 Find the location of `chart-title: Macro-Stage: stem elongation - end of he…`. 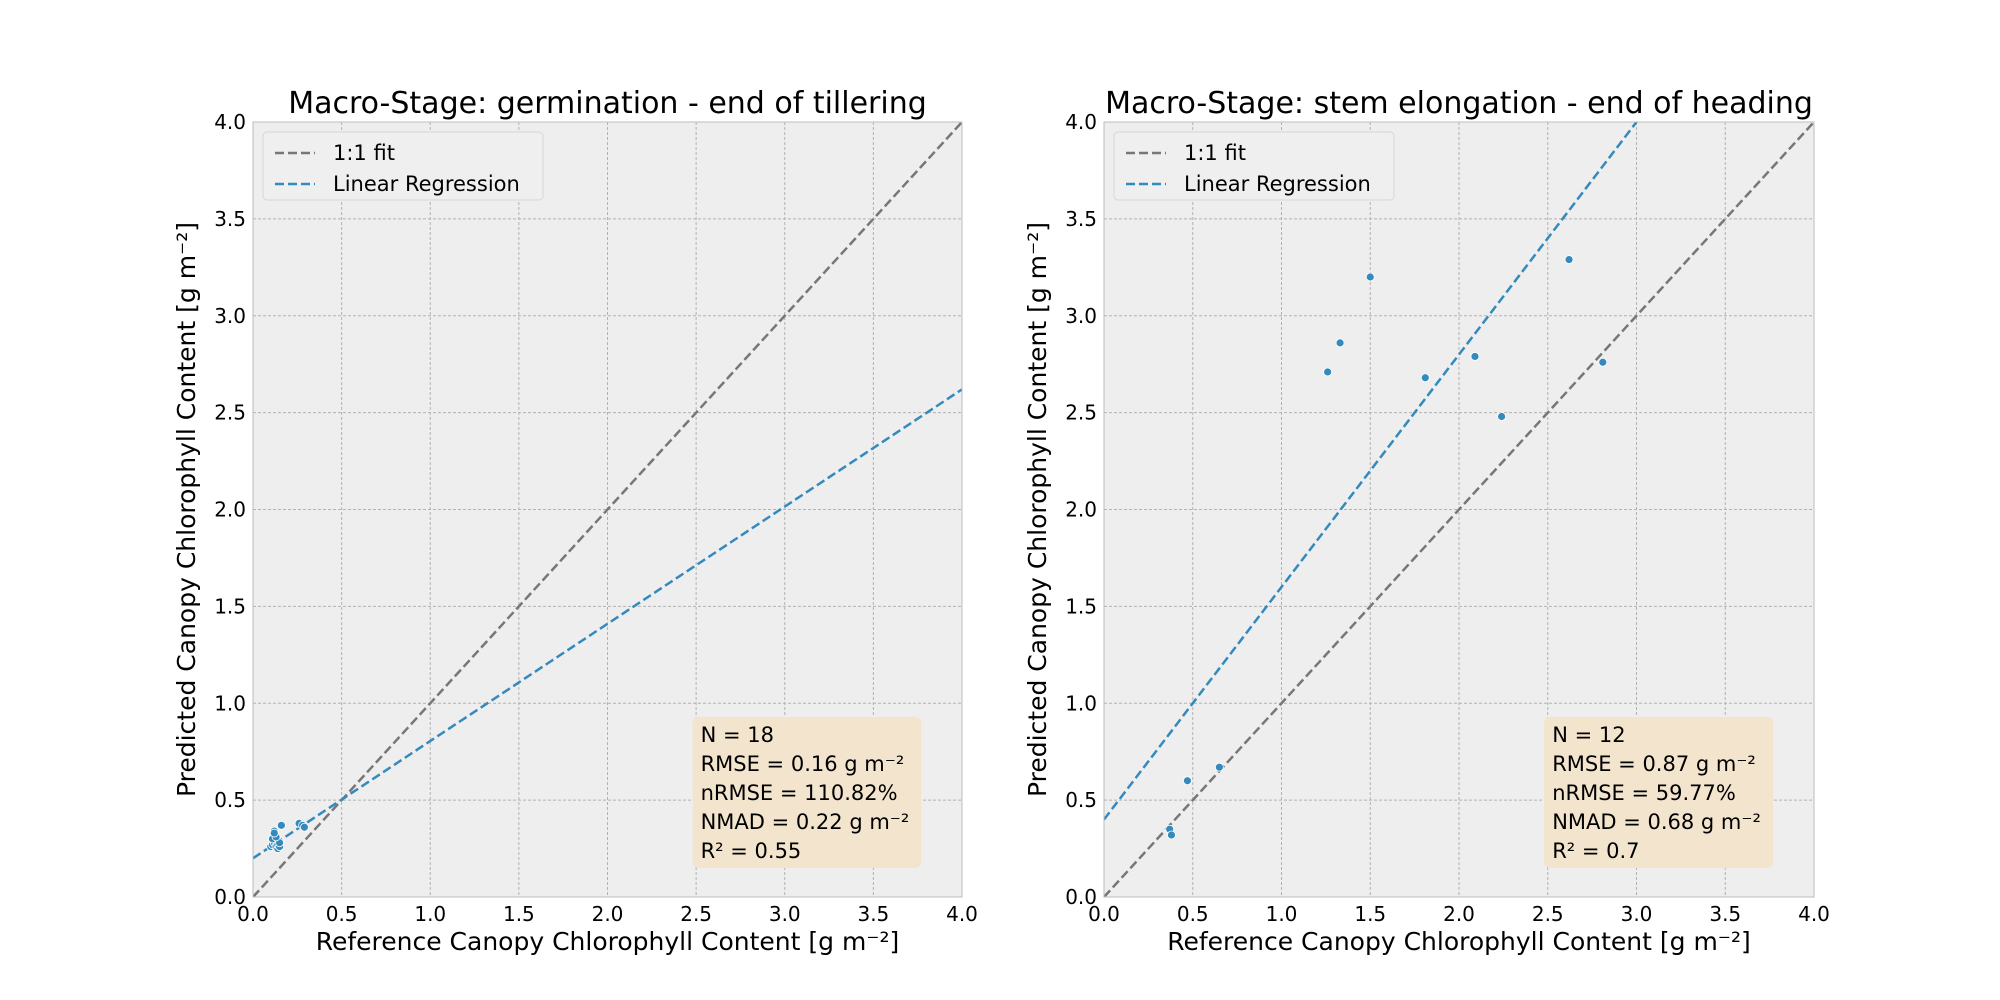

chart-title: Macro-Stage: stem elongation - end of he… is located at coordinates (1459, 103).